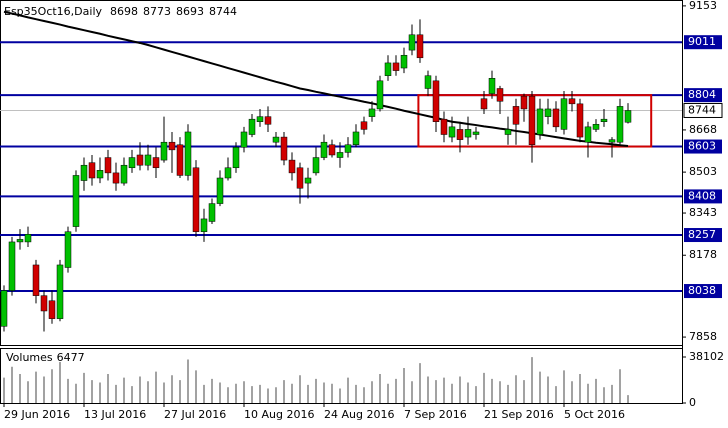 The width and height of the screenshot is (728, 428). What do you see at coordinates (115, 414) in the screenshot?
I see `x-tick-label: 13 Jul 2016` at bounding box center [115, 414].